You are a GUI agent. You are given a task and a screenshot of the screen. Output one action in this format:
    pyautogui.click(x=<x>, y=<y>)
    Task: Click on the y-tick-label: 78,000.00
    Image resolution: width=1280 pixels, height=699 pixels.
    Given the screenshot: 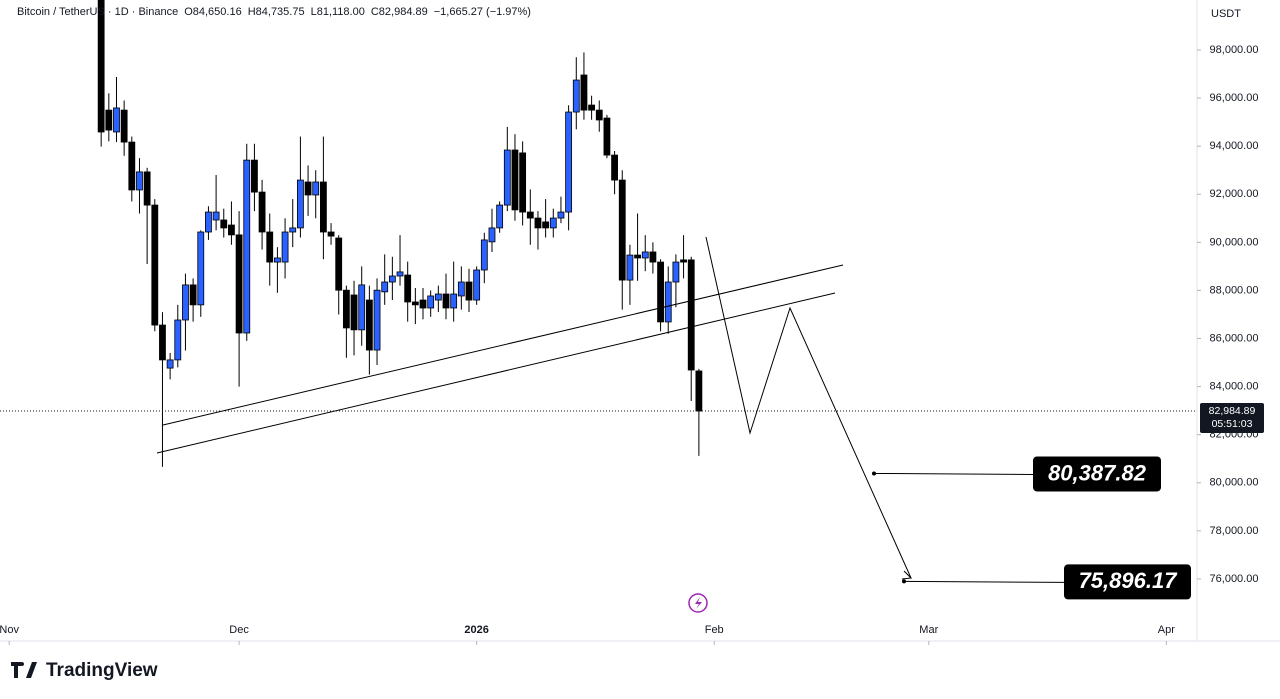 What is the action you would take?
    pyautogui.click(x=1234, y=531)
    